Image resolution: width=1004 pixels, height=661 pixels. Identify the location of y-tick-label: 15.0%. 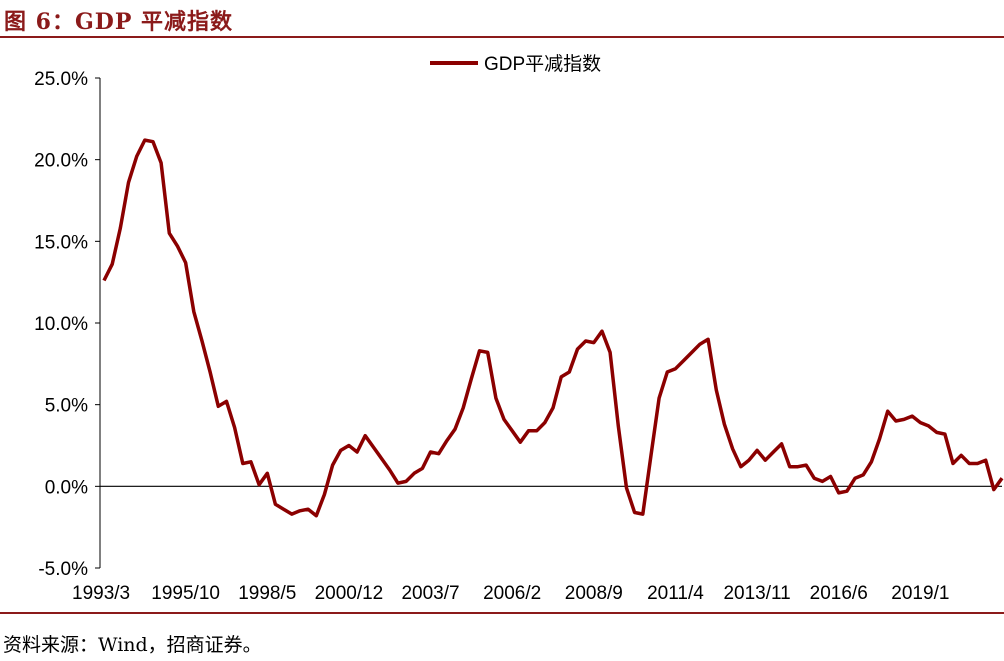
(61, 242).